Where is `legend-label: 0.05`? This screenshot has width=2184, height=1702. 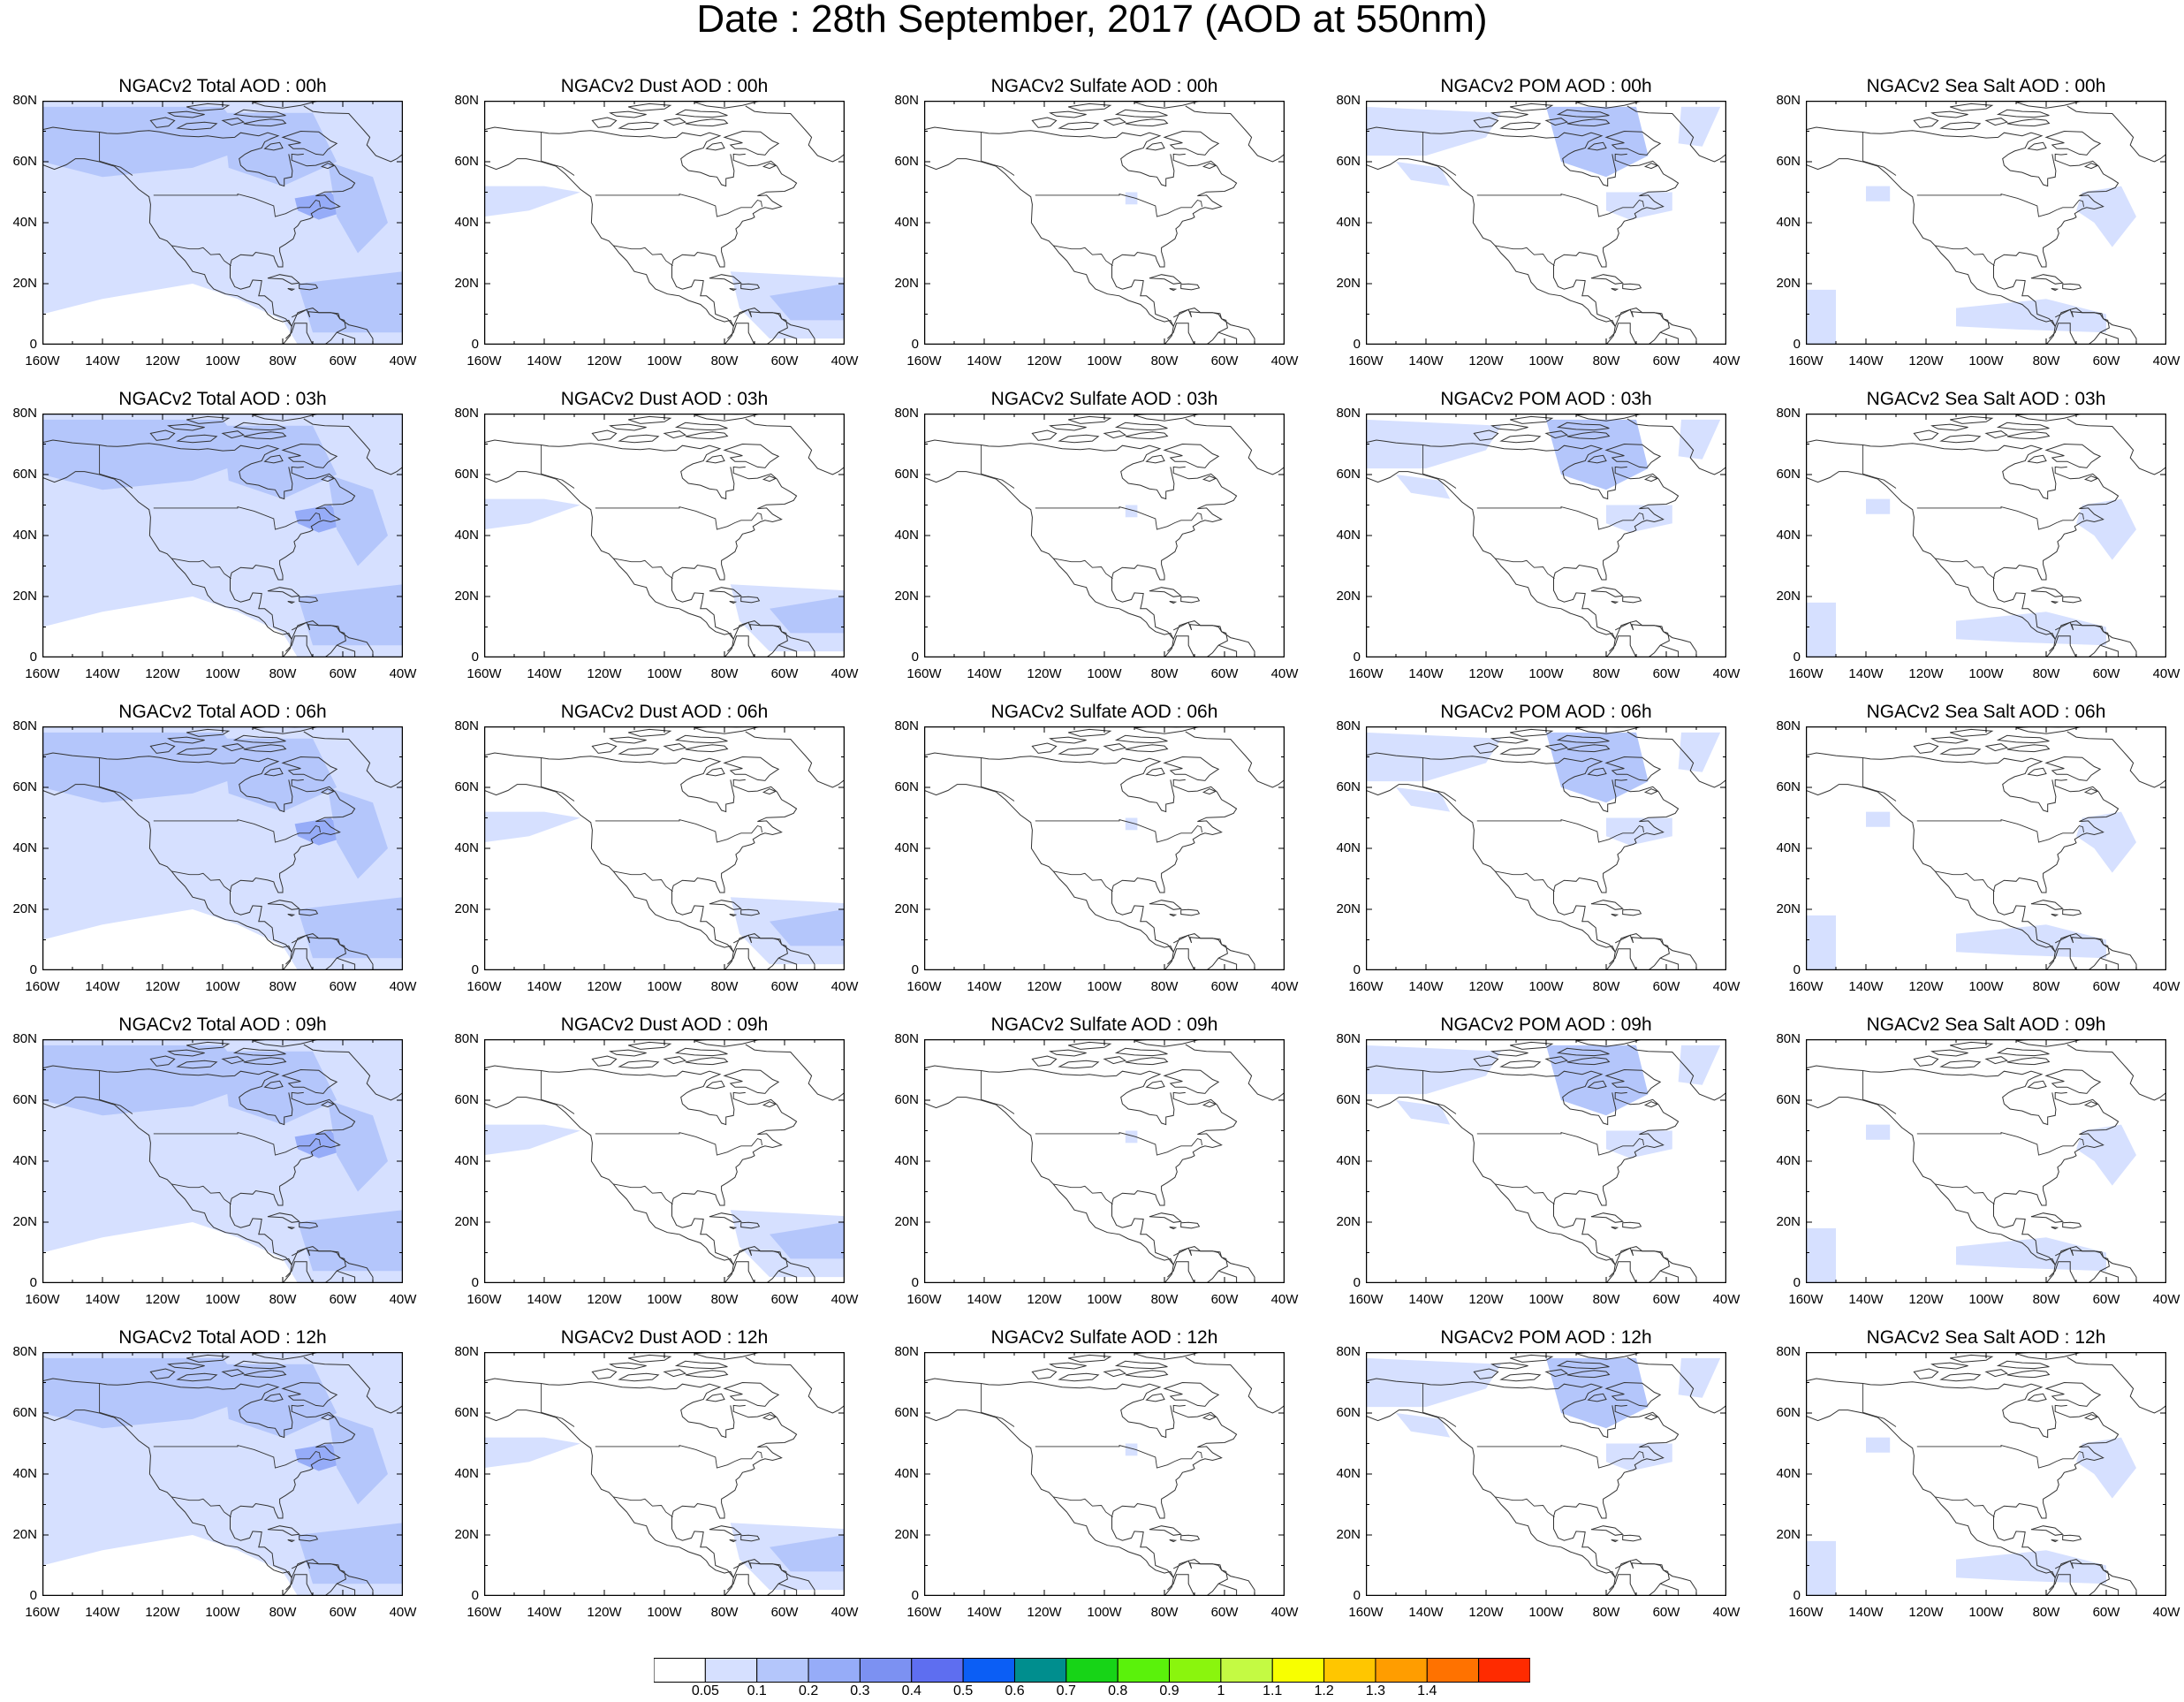 legend-label: 0.05 is located at coordinates (705, 1690).